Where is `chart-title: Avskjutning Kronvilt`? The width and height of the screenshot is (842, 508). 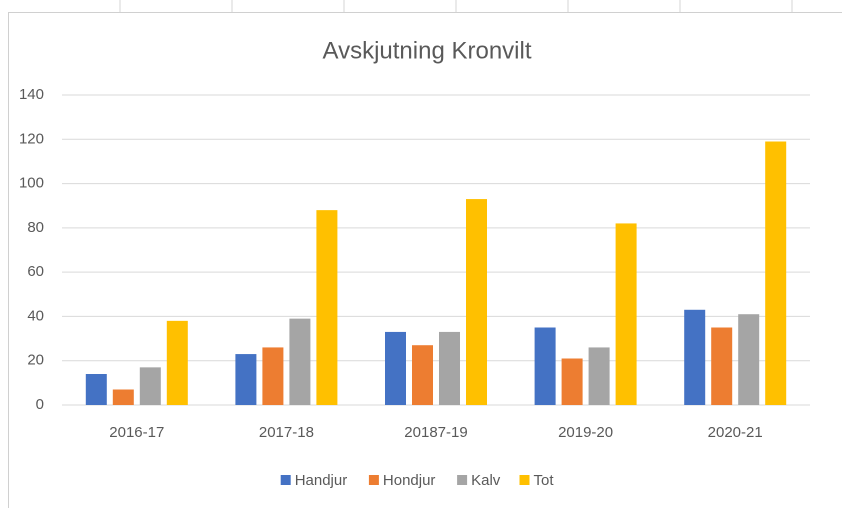
chart-title: Avskjutning Kronvilt is located at coordinates (427, 50).